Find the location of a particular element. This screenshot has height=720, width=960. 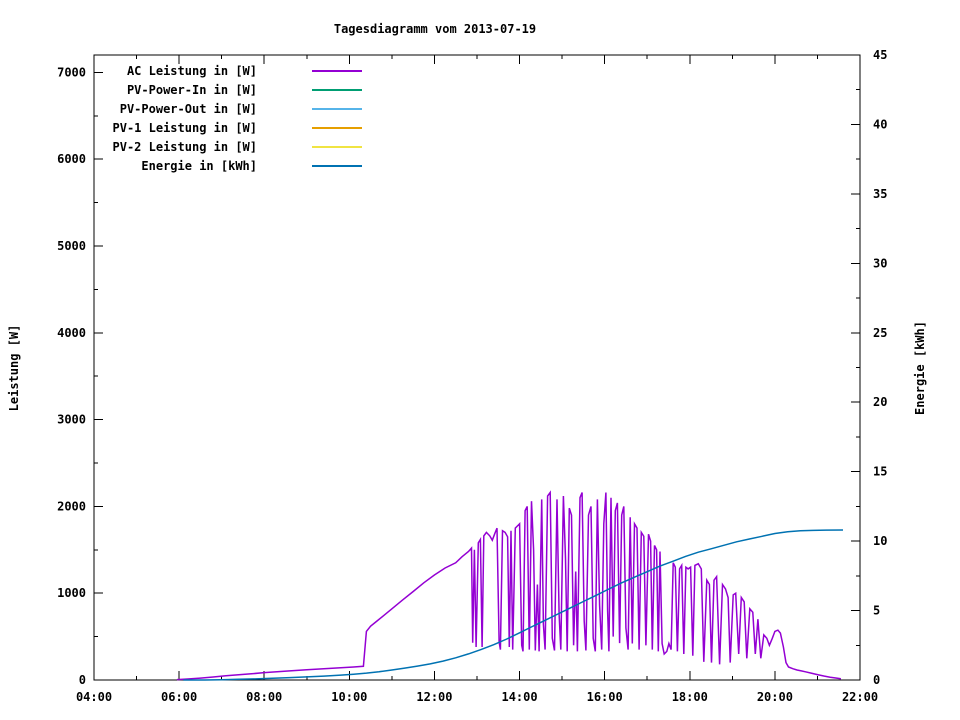

legend-label: PV-1 Leistung in [W] is located at coordinates (185, 128).